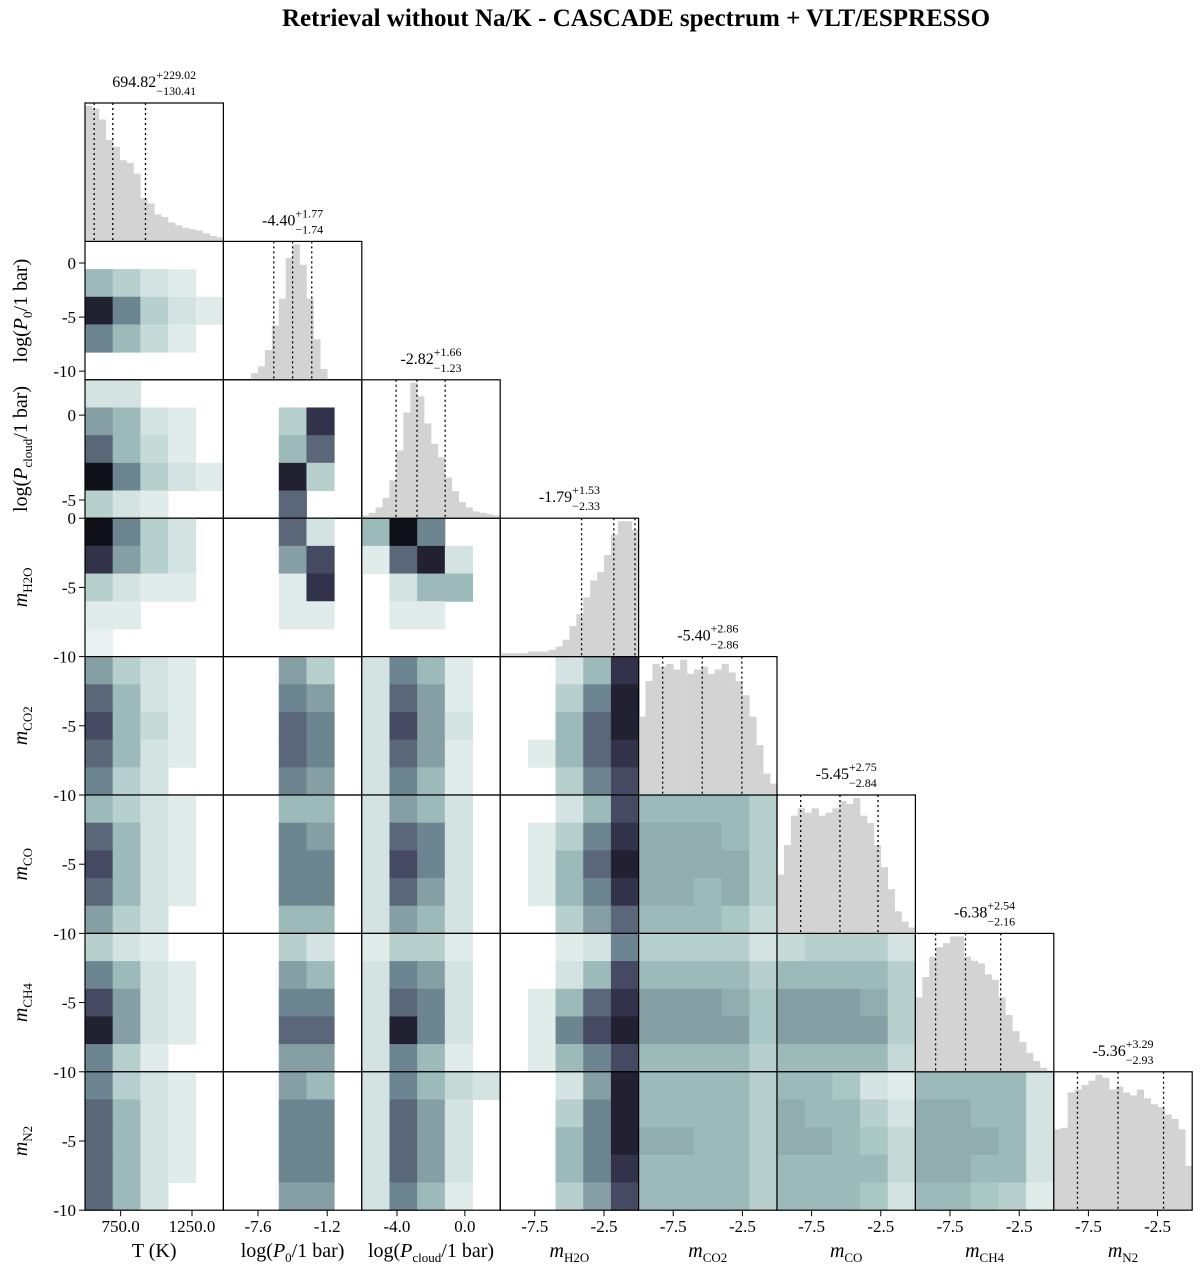 This screenshot has width=1200, height=1266. What do you see at coordinates (69, 500) in the screenshot?
I see `y-tick-label: -5` at bounding box center [69, 500].